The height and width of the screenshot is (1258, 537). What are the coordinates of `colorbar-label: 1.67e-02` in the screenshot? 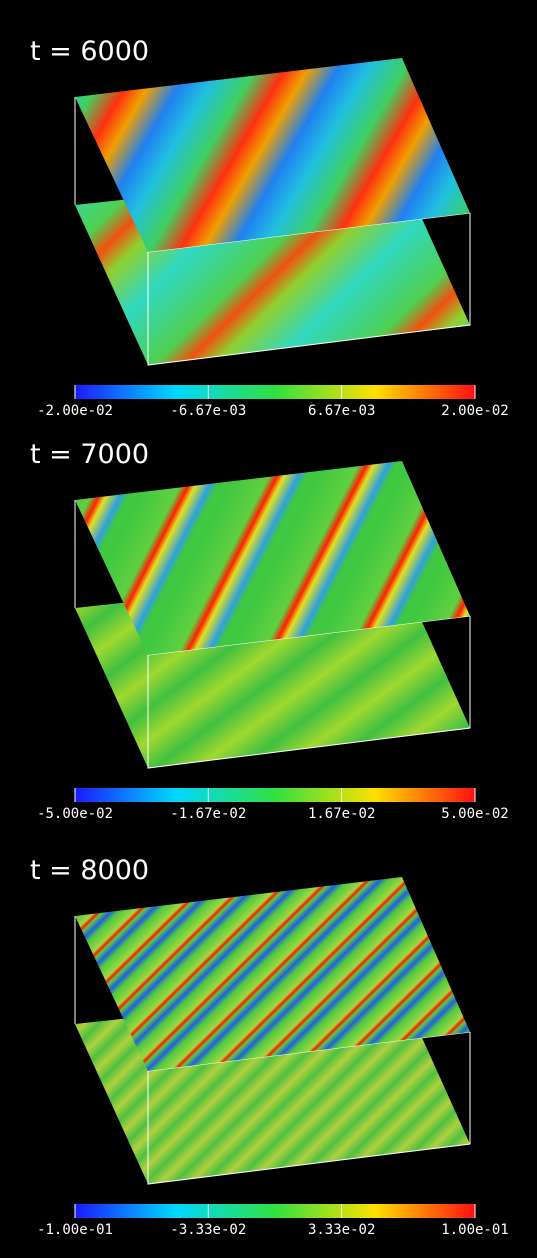 It's located at (341, 814).